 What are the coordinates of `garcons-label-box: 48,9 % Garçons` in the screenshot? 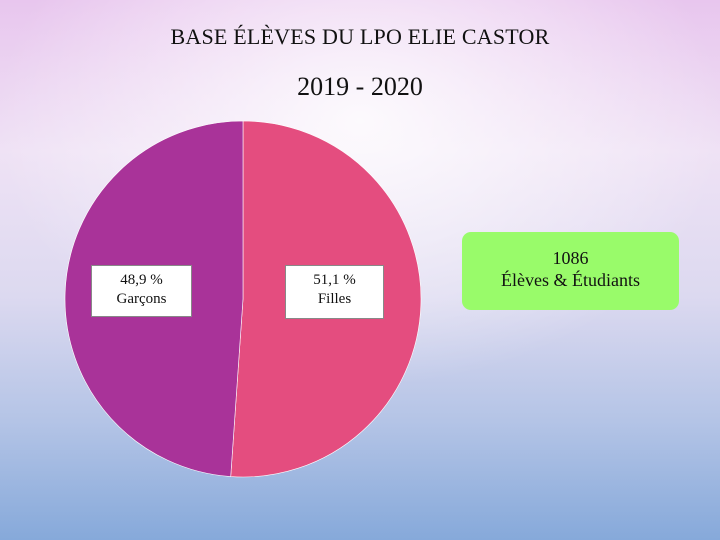 It's located at (141, 291).